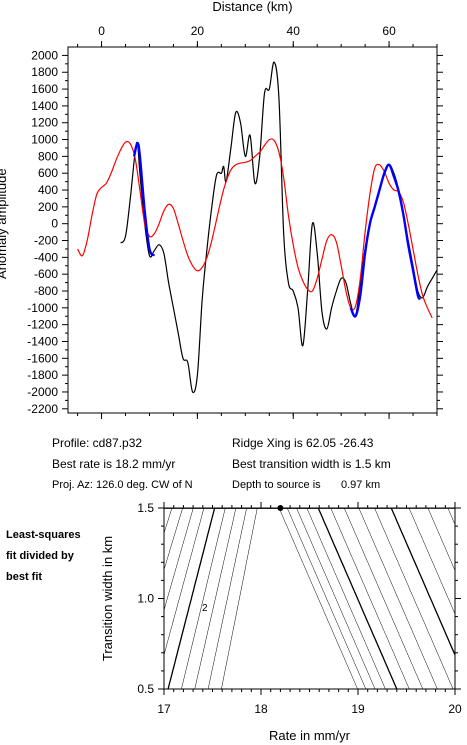 Image resolution: width=467 pixels, height=745 pixels. What do you see at coordinates (42, 325) in the screenshot?
I see `anomaly-y-tick-label: -1200` at bounding box center [42, 325].